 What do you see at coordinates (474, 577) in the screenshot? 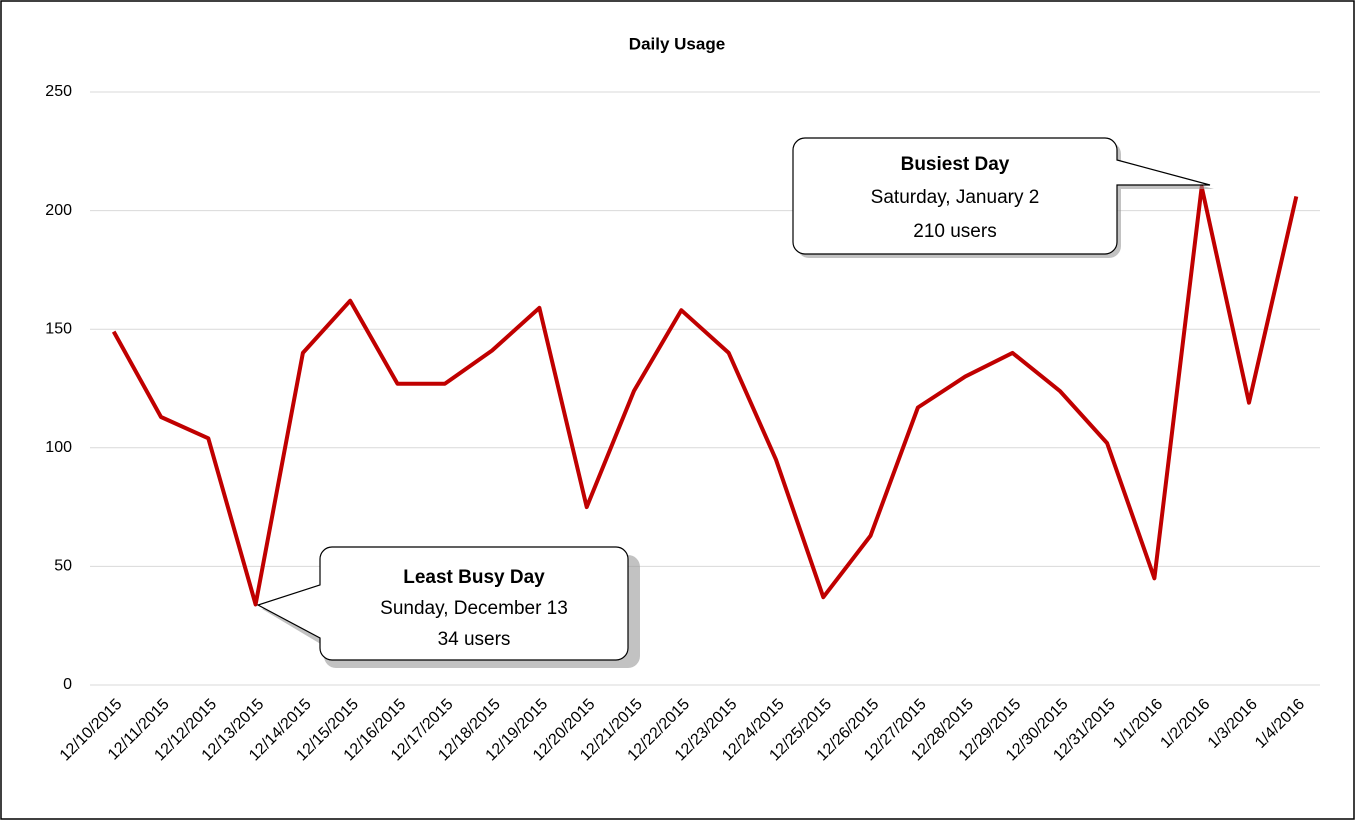
I see `annotation-title: Least Busy Day` at bounding box center [474, 577].